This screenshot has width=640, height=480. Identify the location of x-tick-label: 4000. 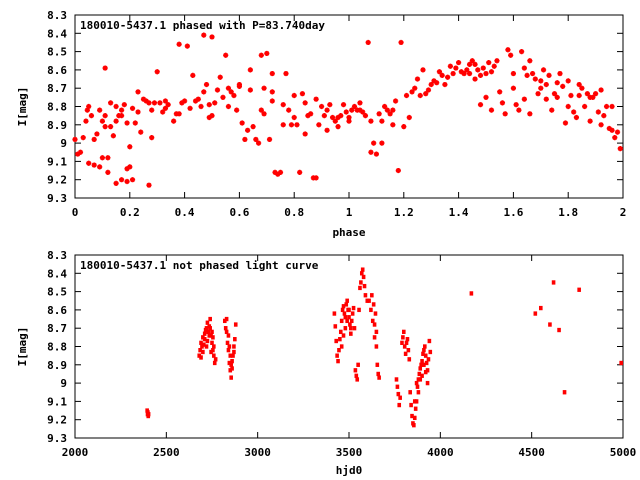
(440, 452).